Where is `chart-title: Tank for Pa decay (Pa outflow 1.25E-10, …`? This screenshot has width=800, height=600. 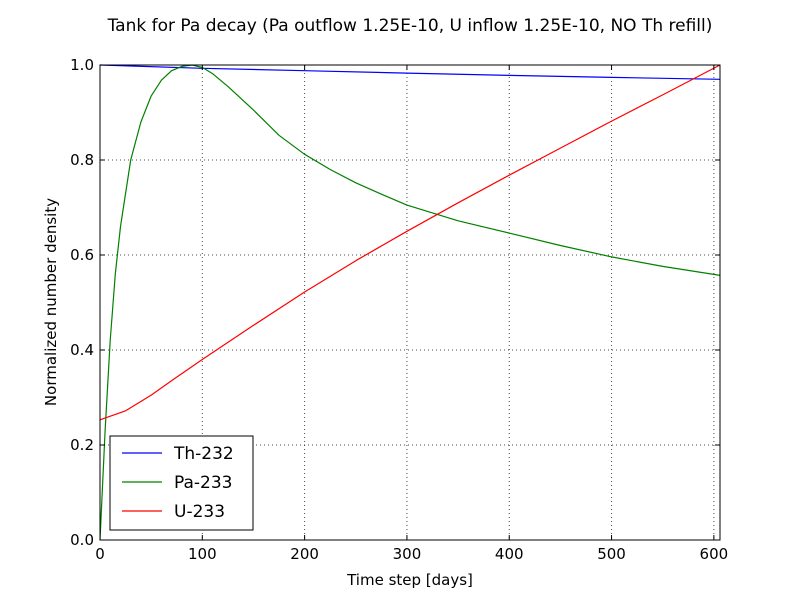
chart-title: Tank for Pa decay (Pa outflow 1.25E-10, … is located at coordinates (410, 26).